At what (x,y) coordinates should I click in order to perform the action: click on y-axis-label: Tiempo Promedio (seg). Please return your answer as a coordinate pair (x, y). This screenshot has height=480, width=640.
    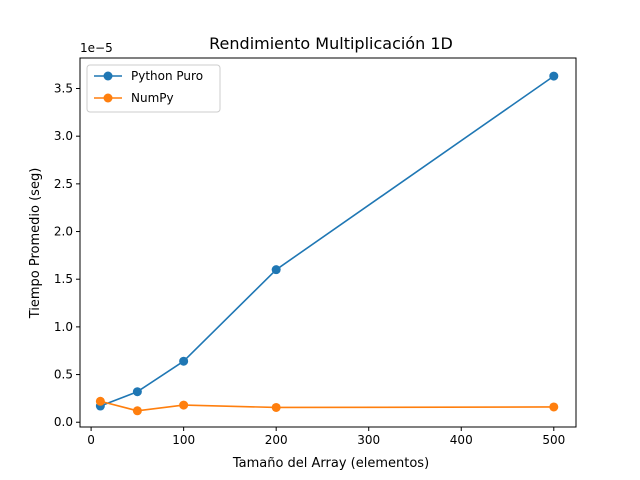
    Looking at the image, I should click on (35, 244).